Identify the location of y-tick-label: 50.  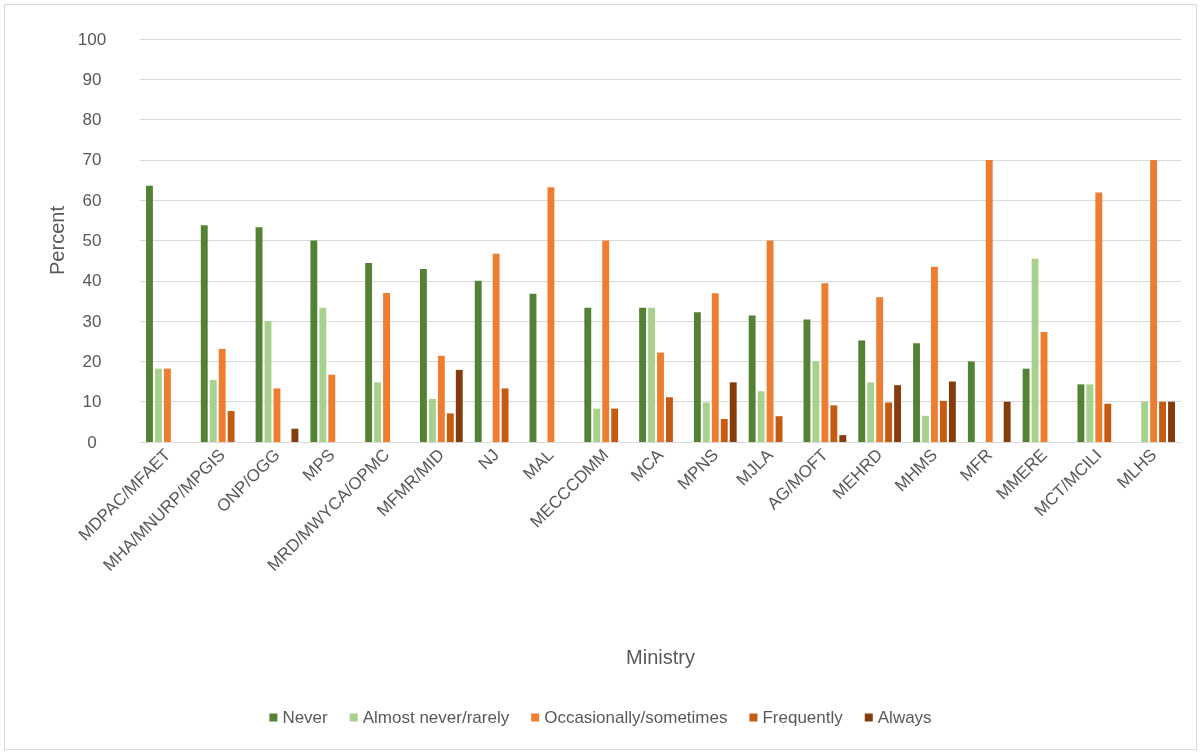
(92, 240).